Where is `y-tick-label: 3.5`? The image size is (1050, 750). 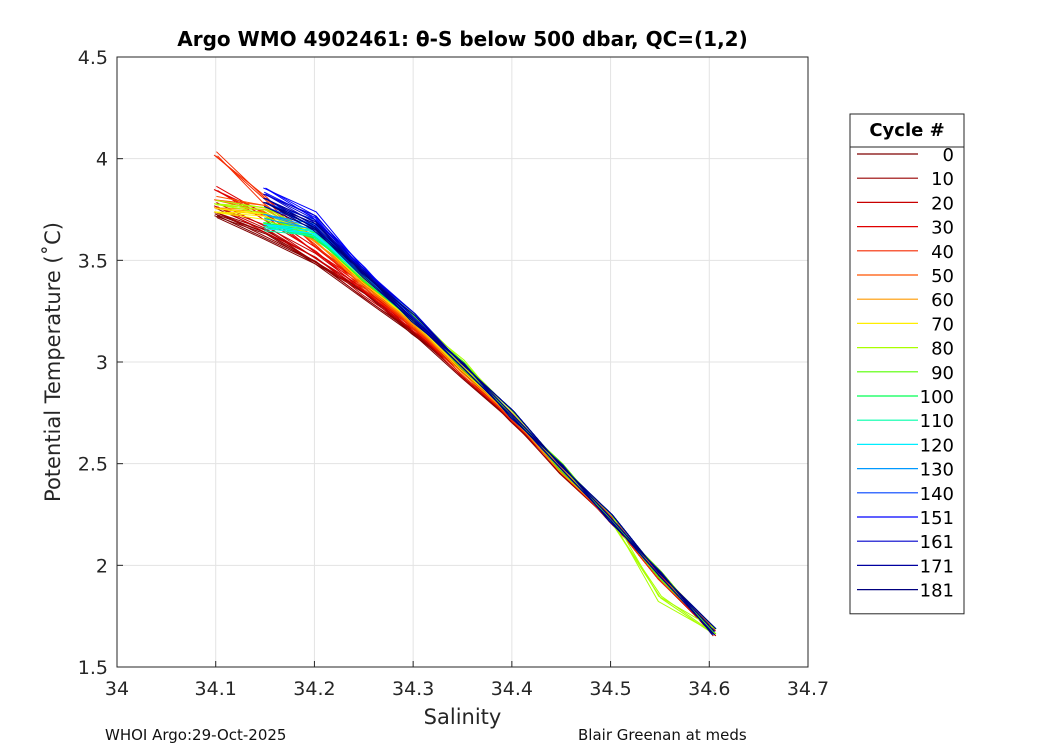
y-tick-label: 3.5 is located at coordinates (93, 261).